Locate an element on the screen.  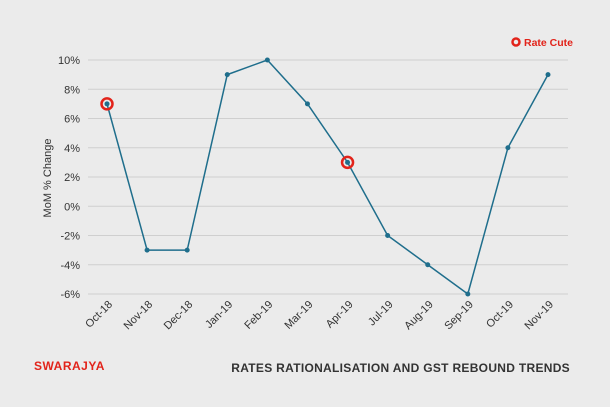
x-tick-label: Feb-19 is located at coordinates (258, 315).